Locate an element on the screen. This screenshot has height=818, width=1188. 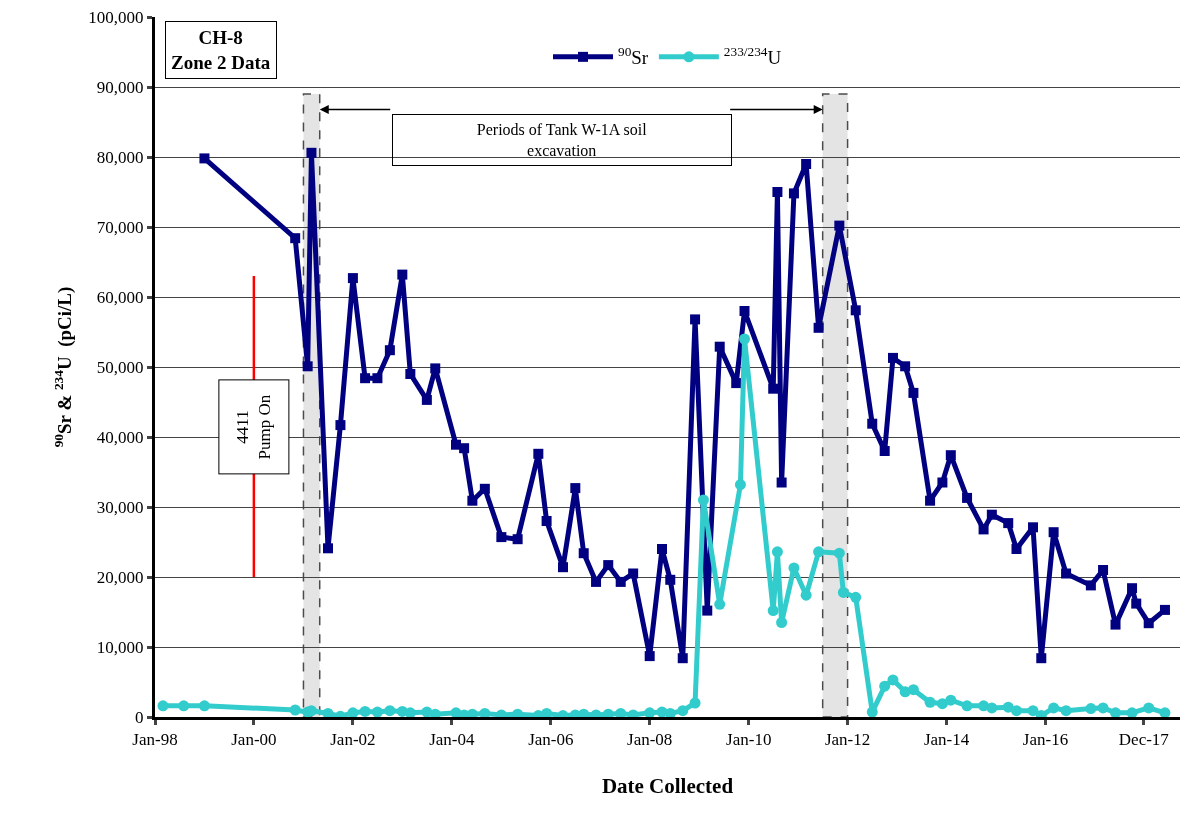
ref-line-label: 4411 Pump On is located at coordinates (254, 427).